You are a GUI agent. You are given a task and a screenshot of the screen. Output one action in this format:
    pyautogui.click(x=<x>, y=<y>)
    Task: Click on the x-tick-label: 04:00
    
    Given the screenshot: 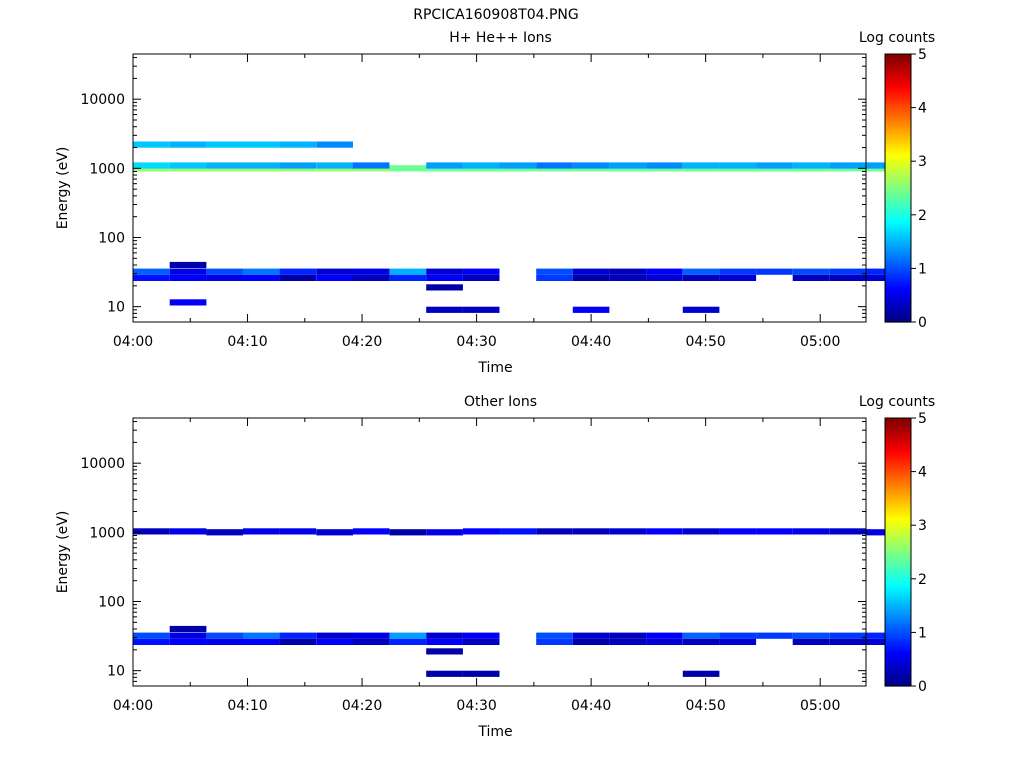 What is the action you would take?
    pyautogui.click(x=133, y=342)
    